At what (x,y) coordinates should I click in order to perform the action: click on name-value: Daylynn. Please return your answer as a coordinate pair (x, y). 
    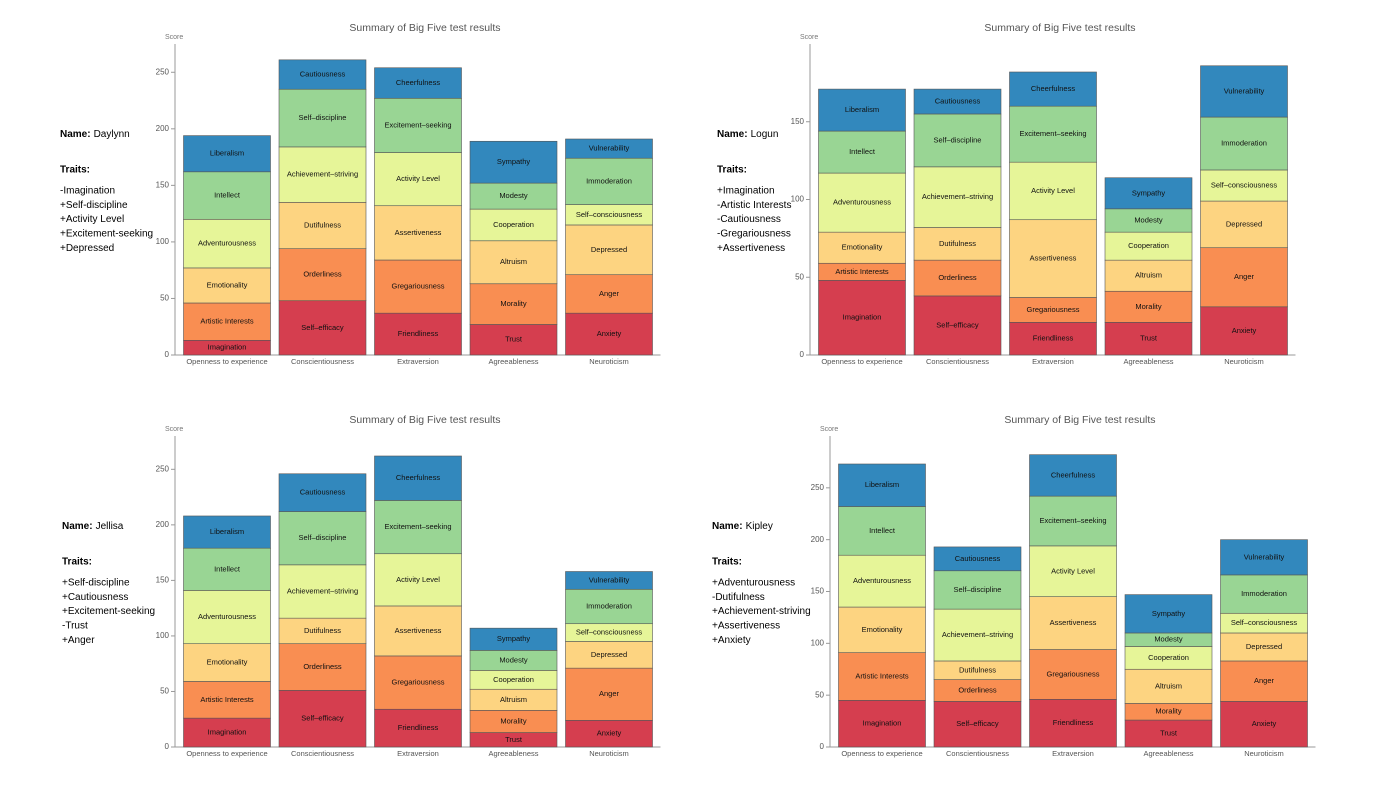
    Looking at the image, I should click on (112, 134).